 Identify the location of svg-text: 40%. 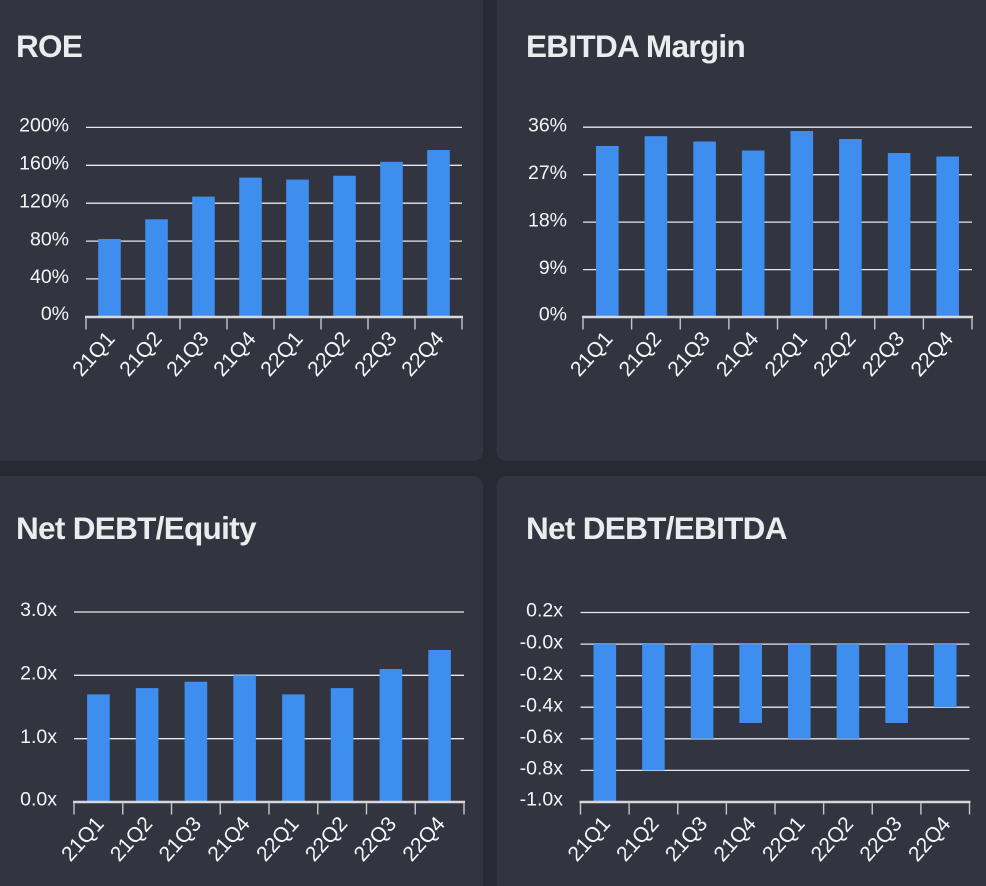
(49, 277).